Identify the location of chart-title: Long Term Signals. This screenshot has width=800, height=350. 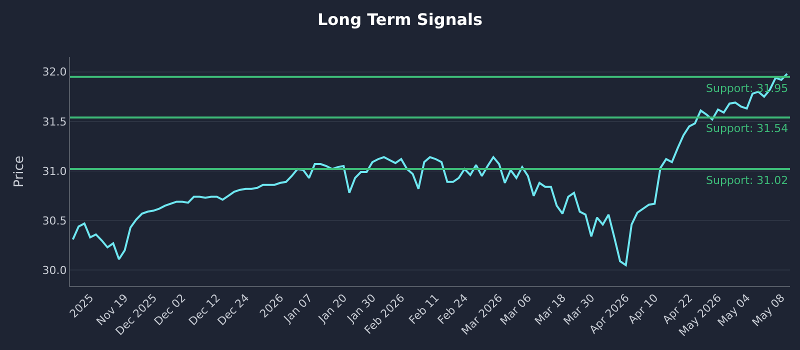
(400, 20).